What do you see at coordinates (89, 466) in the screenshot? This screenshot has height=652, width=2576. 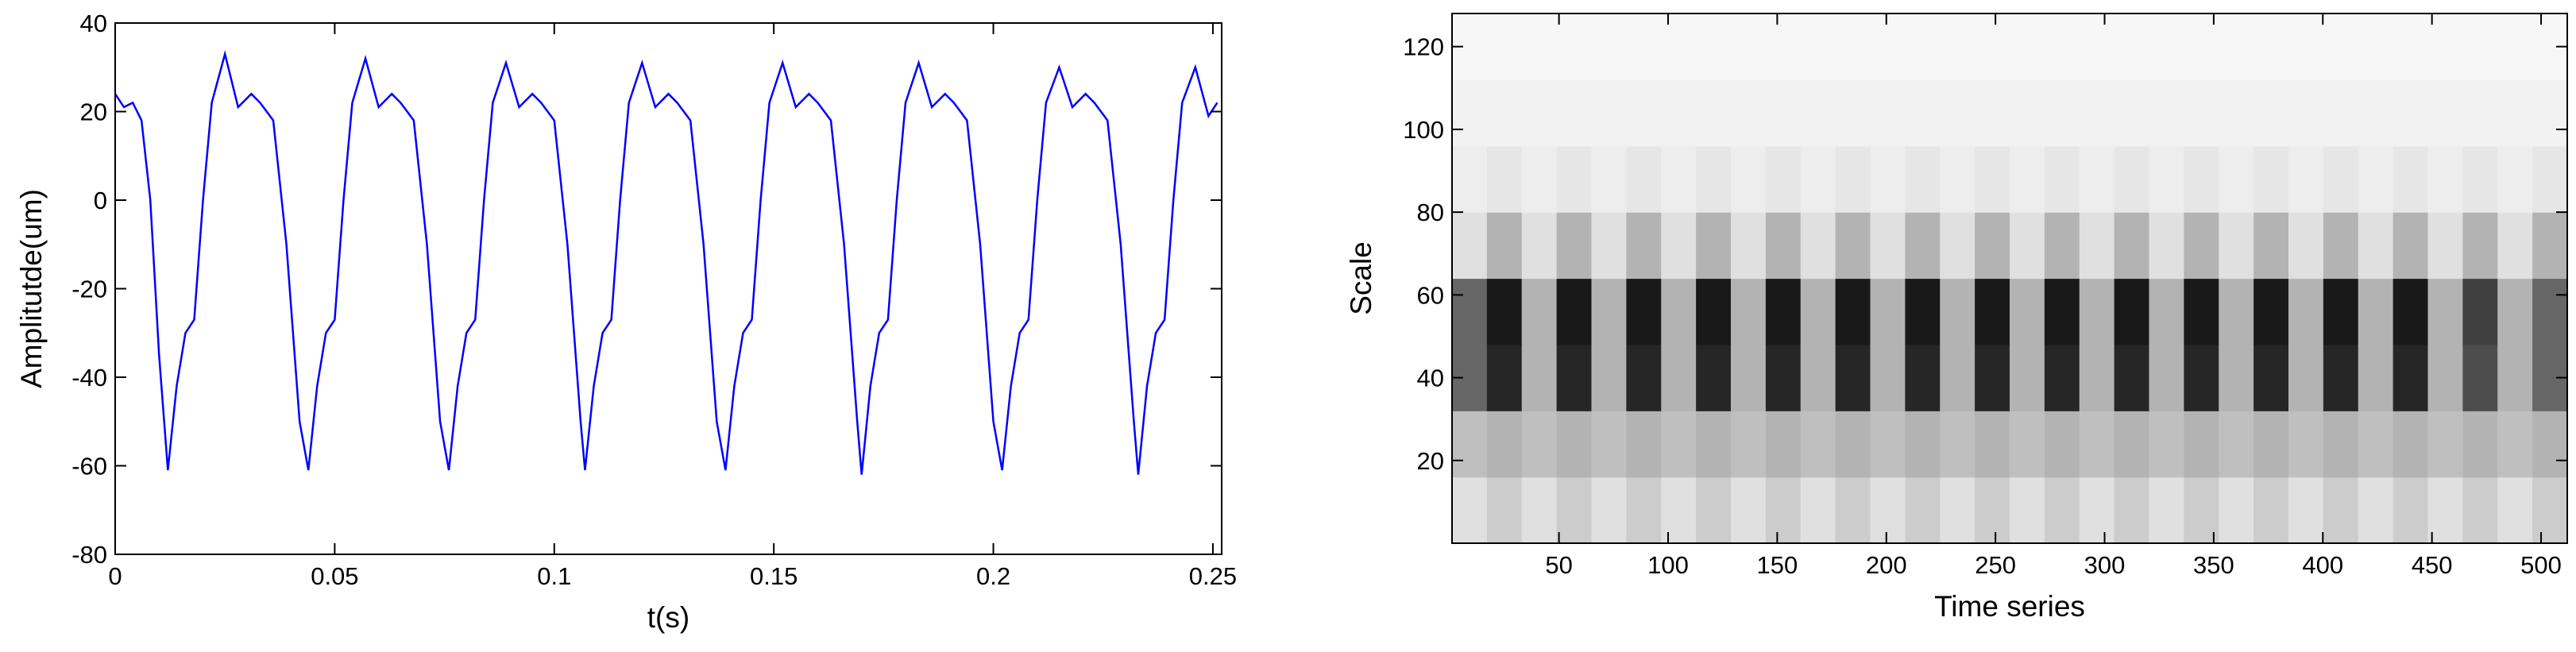 I see `y-tick-label: -60` at bounding box center [89, 466].